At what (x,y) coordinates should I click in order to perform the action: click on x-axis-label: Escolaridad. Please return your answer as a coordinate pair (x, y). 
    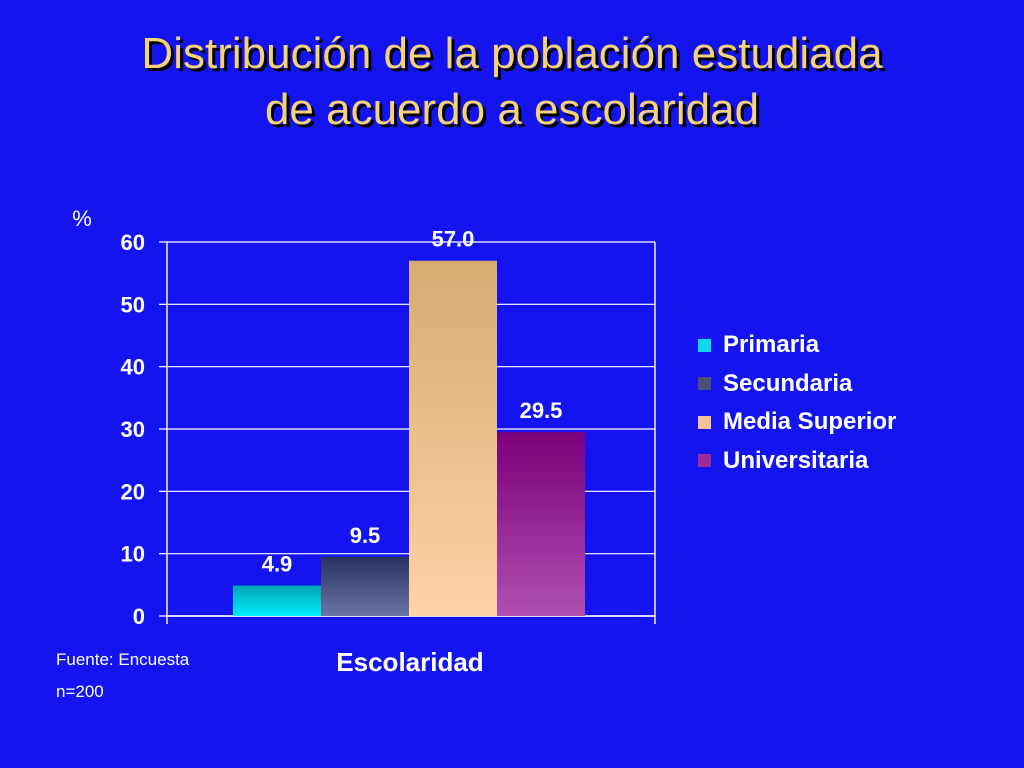
    Looking at the image, I should click on (409, 662).